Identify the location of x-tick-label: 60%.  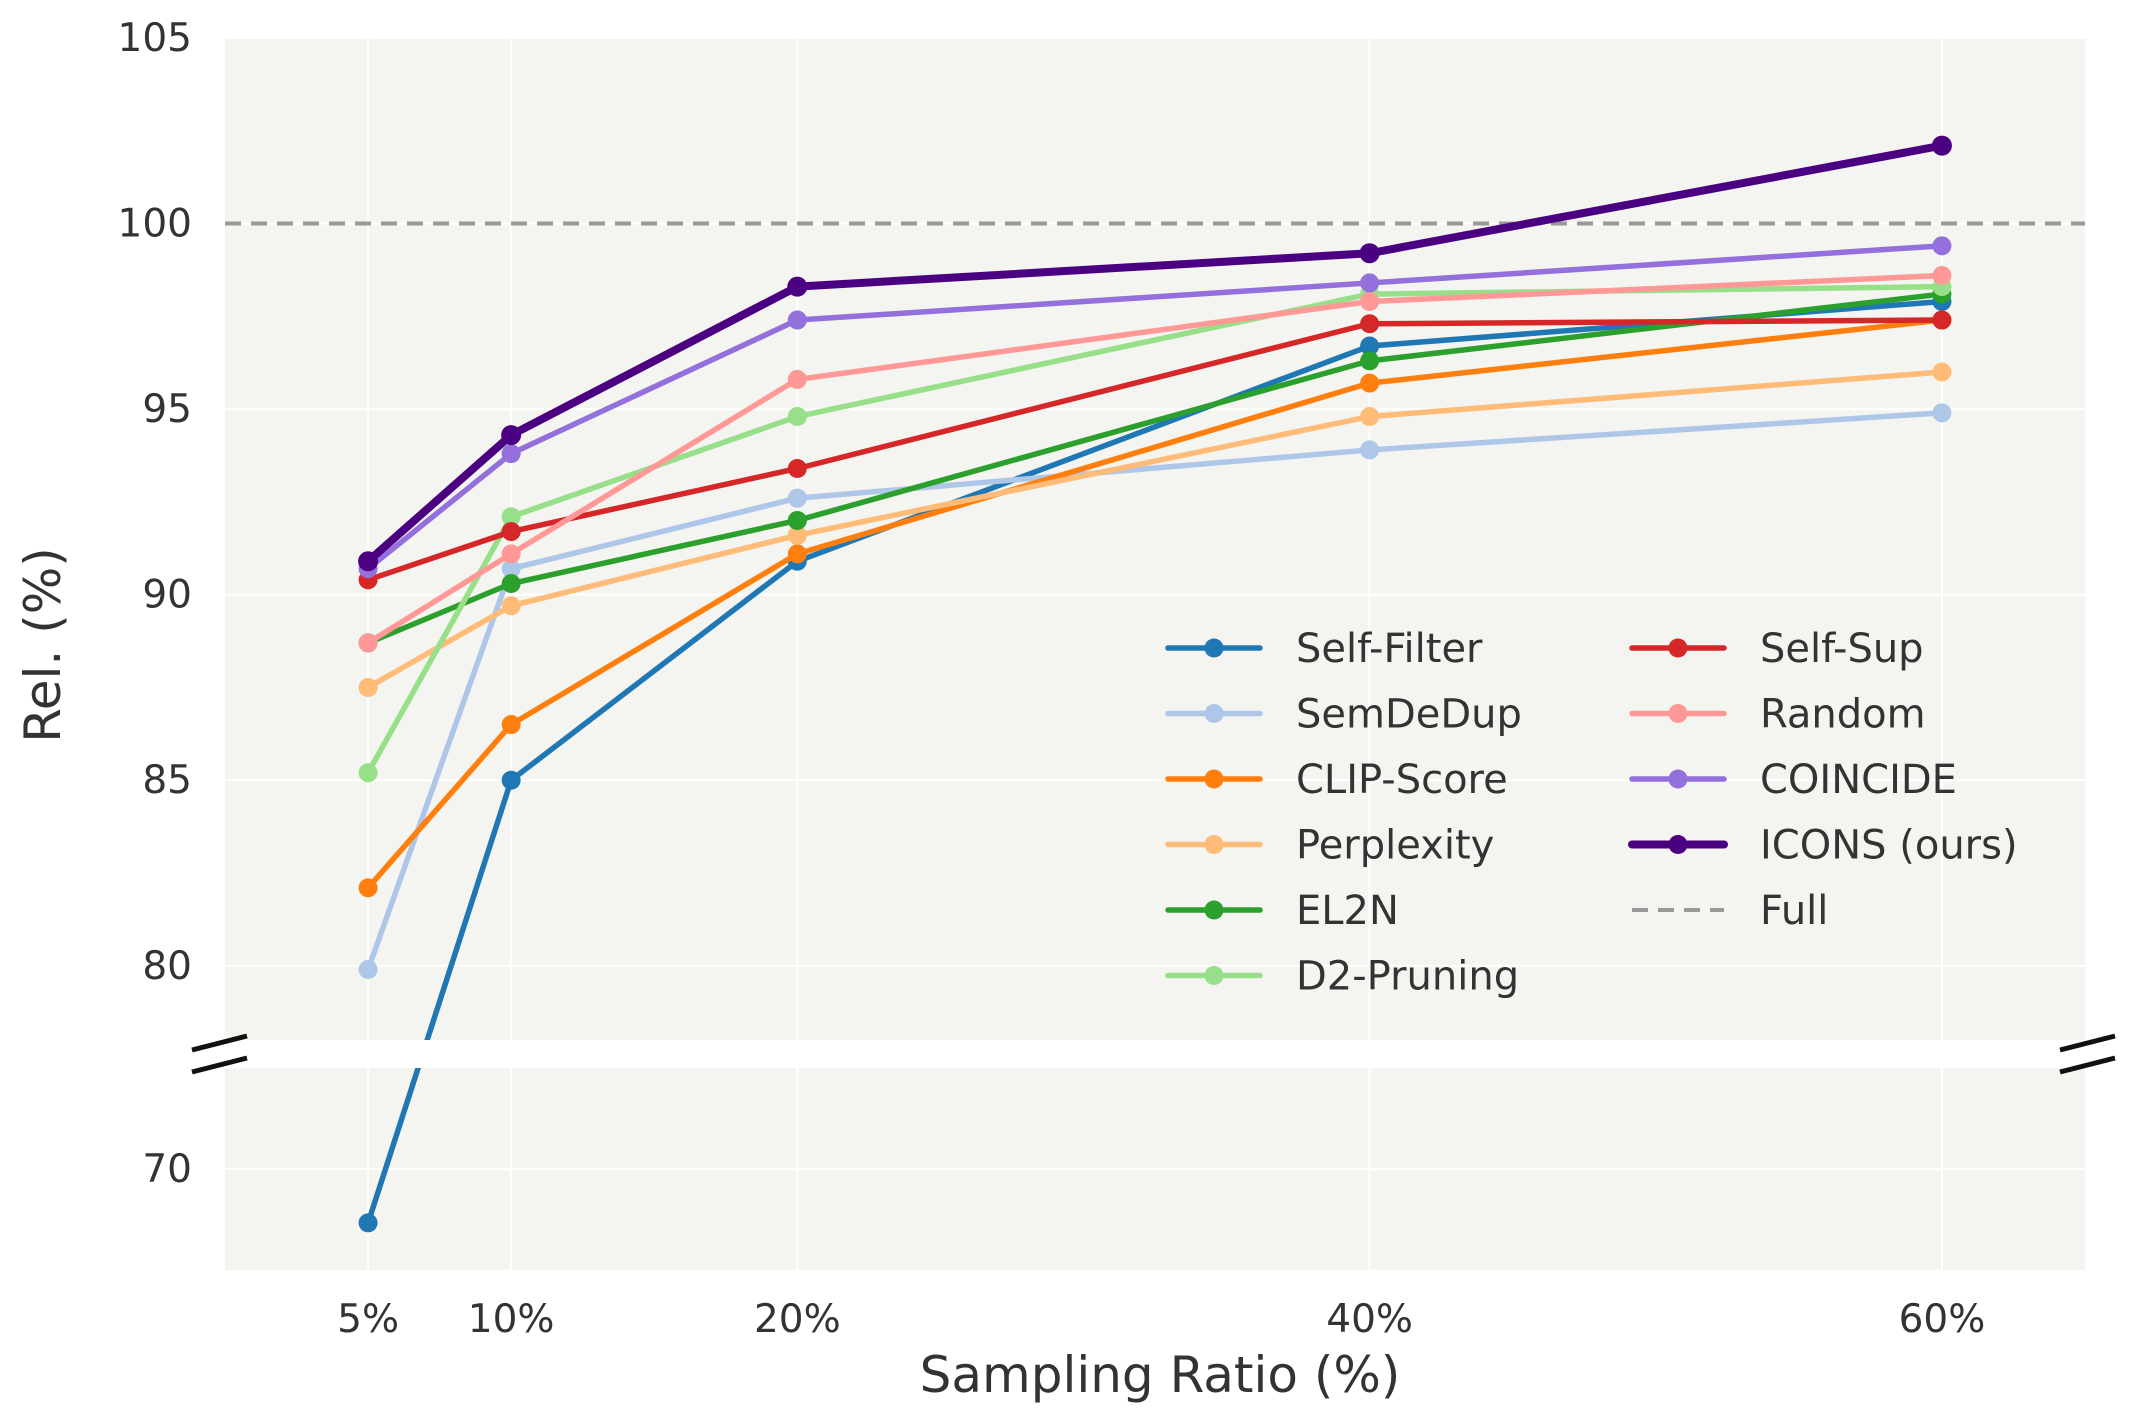
(1942, 1319).